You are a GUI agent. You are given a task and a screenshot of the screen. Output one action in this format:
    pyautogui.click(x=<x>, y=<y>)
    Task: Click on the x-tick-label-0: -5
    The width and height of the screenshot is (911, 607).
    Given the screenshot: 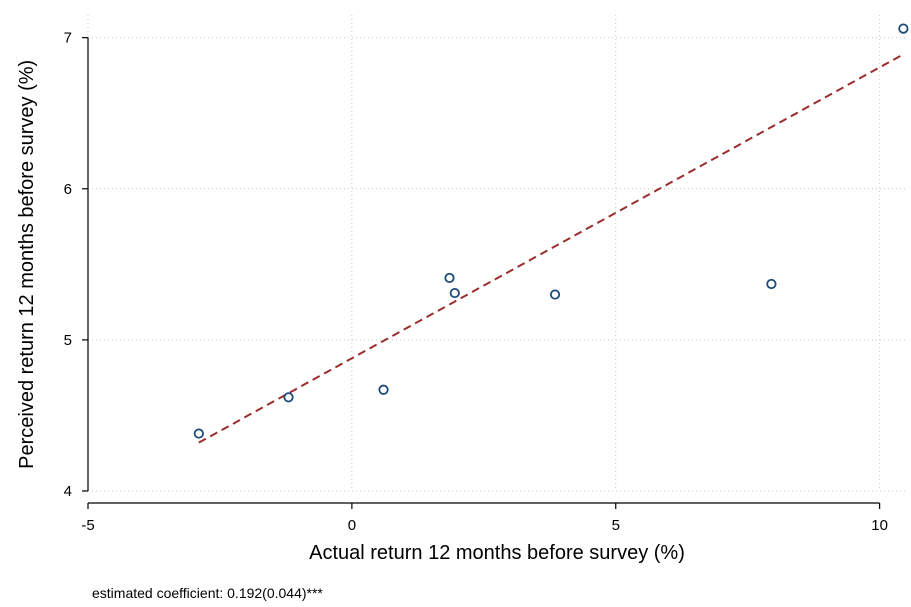 What is the action you would take?
    pyautogui.click(x=87, y=525)
    